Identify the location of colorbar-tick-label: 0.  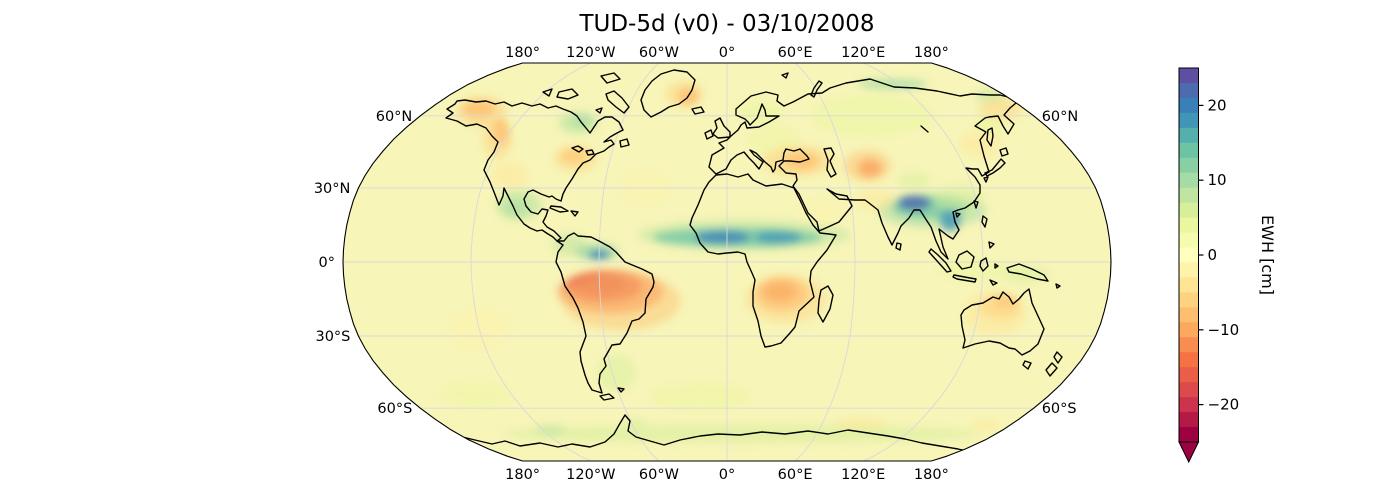
(1213, 255).